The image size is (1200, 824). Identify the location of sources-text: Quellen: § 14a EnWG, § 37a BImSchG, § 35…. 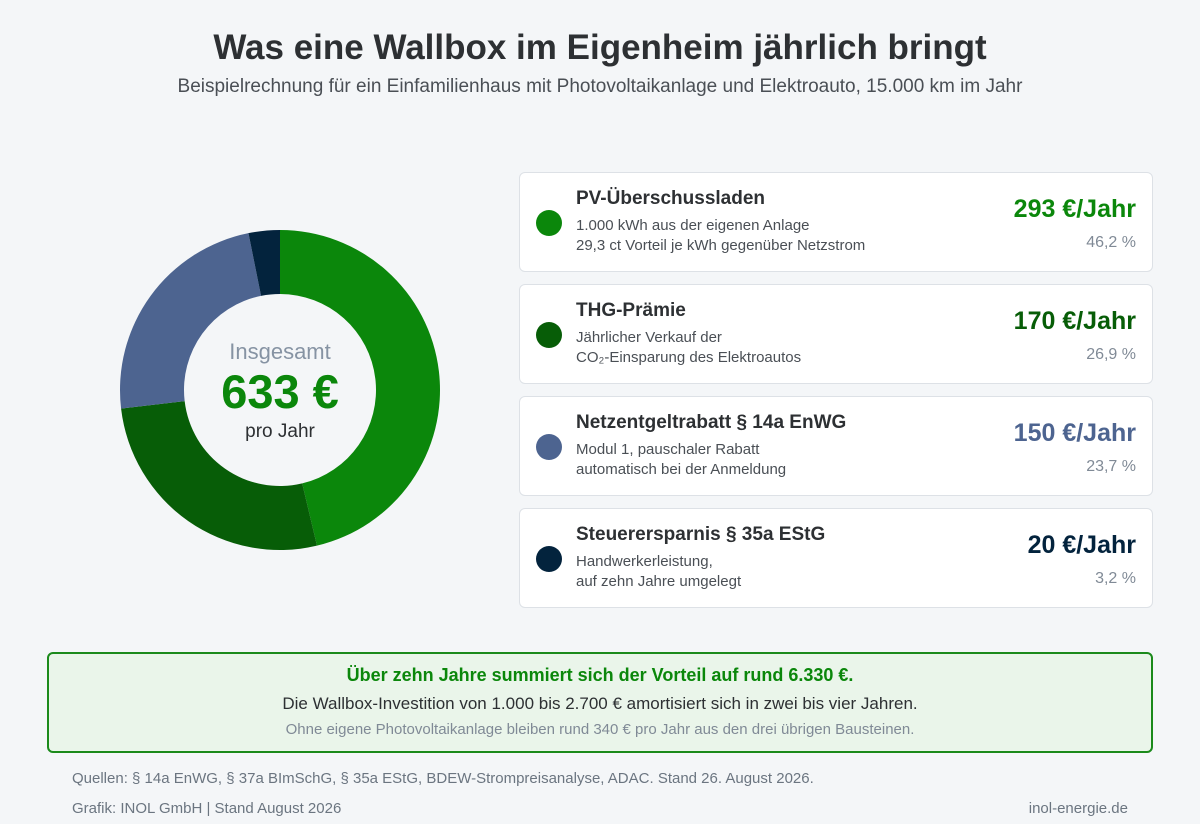
(443, 778).